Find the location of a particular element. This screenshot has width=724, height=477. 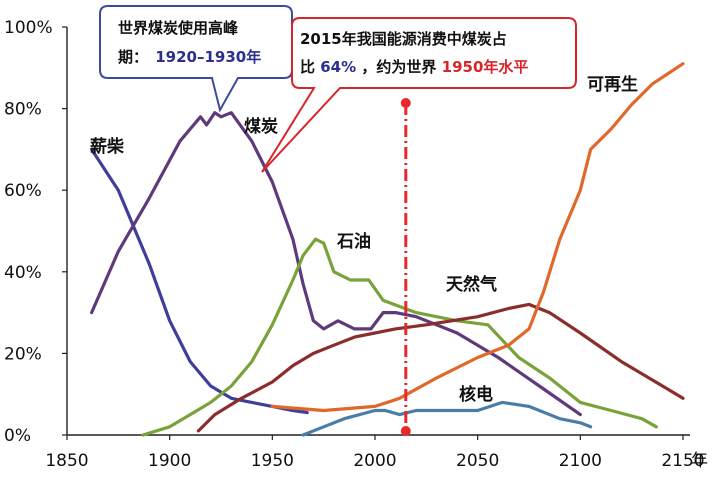

y-tick-label: 0% is located at coordinates (17, 436).